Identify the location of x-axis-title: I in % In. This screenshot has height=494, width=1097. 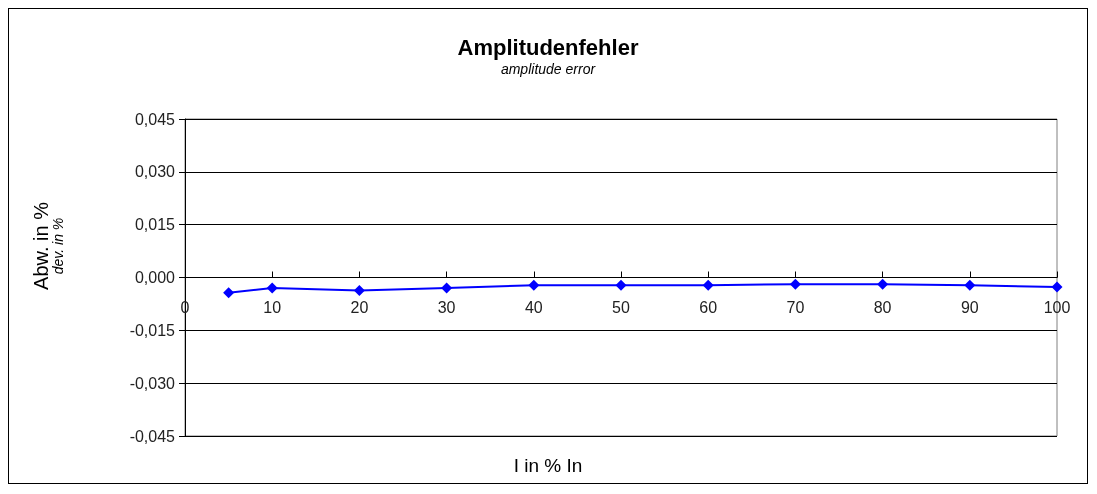
(548, 465).